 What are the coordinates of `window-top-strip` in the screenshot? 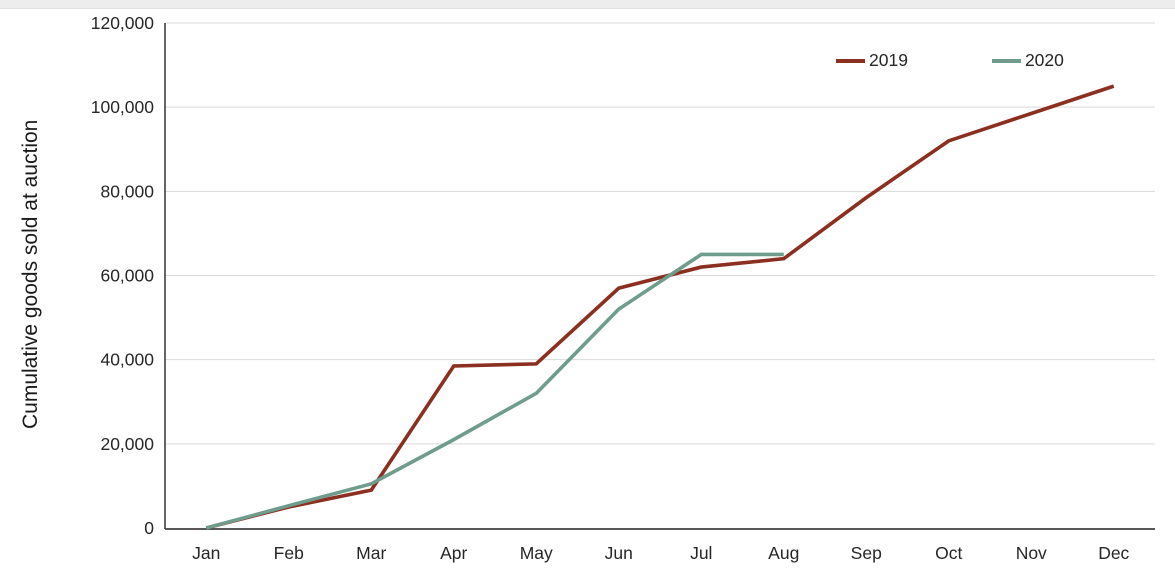 It's located at (587, 4).